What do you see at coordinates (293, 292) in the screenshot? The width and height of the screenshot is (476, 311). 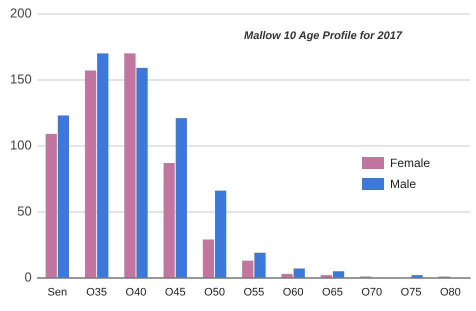 I see `x-tick-label: O60` at bounding box center [293, 292].